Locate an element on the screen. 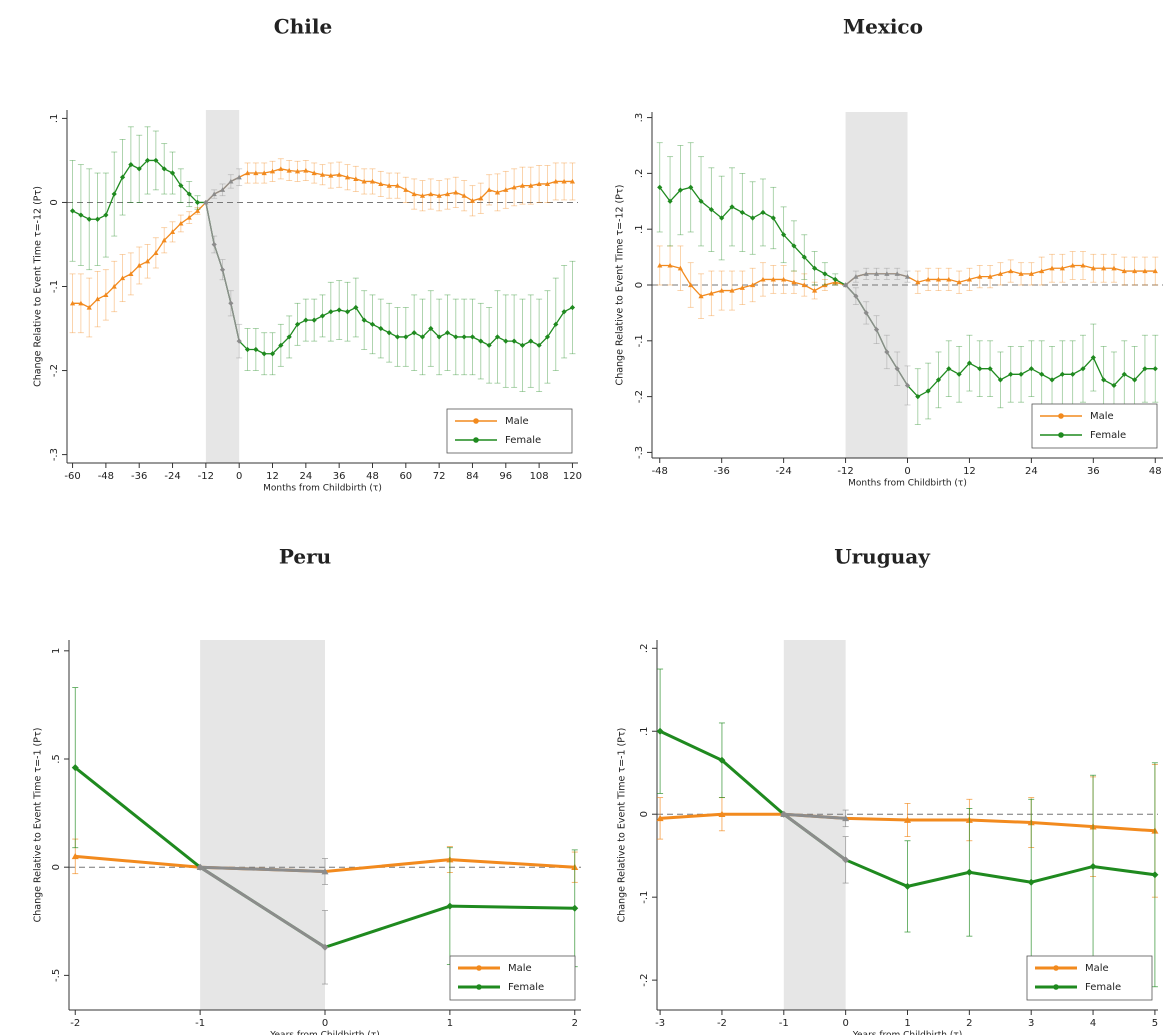 The height and width of the screenshot is (1035, 1172). y-tick-label: .1 is located at coordinates (54, 119).